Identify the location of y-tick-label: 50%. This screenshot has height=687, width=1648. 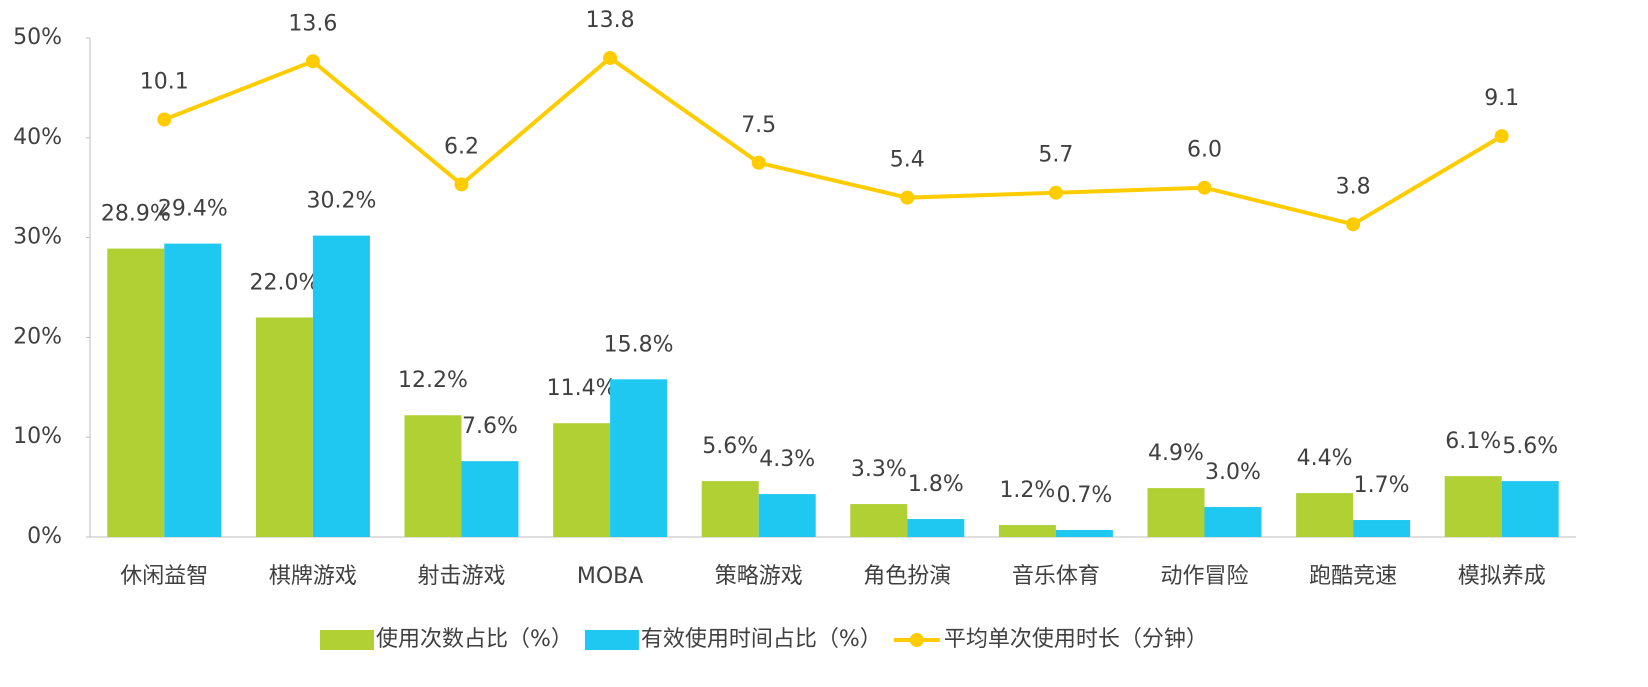
(37, 37).